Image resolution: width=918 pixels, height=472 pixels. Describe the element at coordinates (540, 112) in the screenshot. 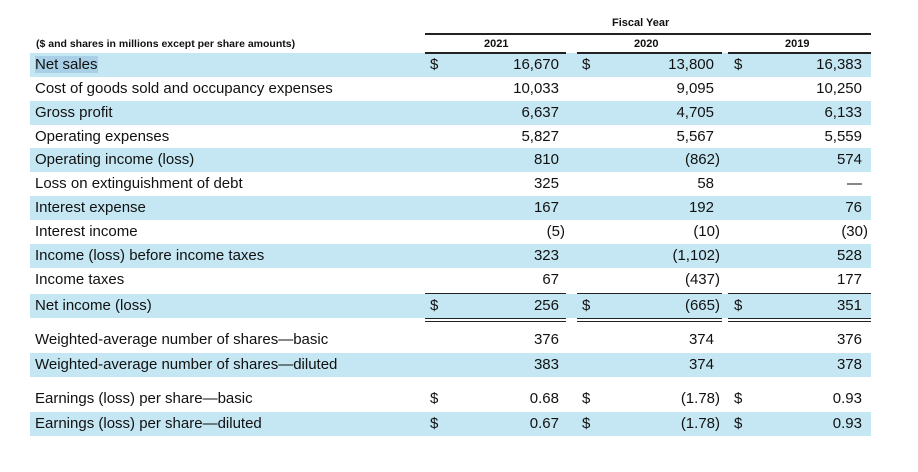

I see `value-cell: 6,637` at that location.